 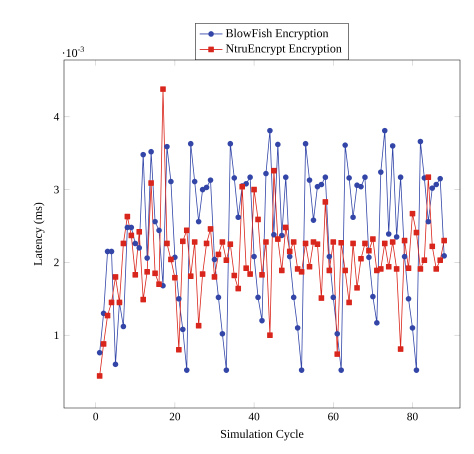 What do you see at coordinates (284, 49) in the screenshot?
I see `legend-label: NtruEncrypt Encryption` at bounding box center [284, 49].